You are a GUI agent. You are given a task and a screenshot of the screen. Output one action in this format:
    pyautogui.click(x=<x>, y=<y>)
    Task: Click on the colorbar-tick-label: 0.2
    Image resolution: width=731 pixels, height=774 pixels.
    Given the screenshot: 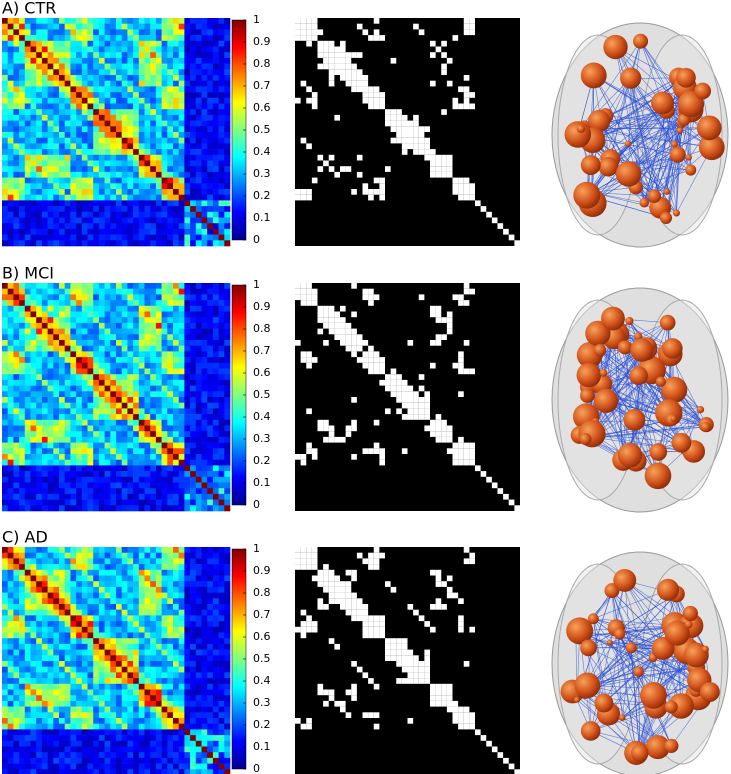 What is the action you would take?
    pyautogui.click(x=262, y=460)
    